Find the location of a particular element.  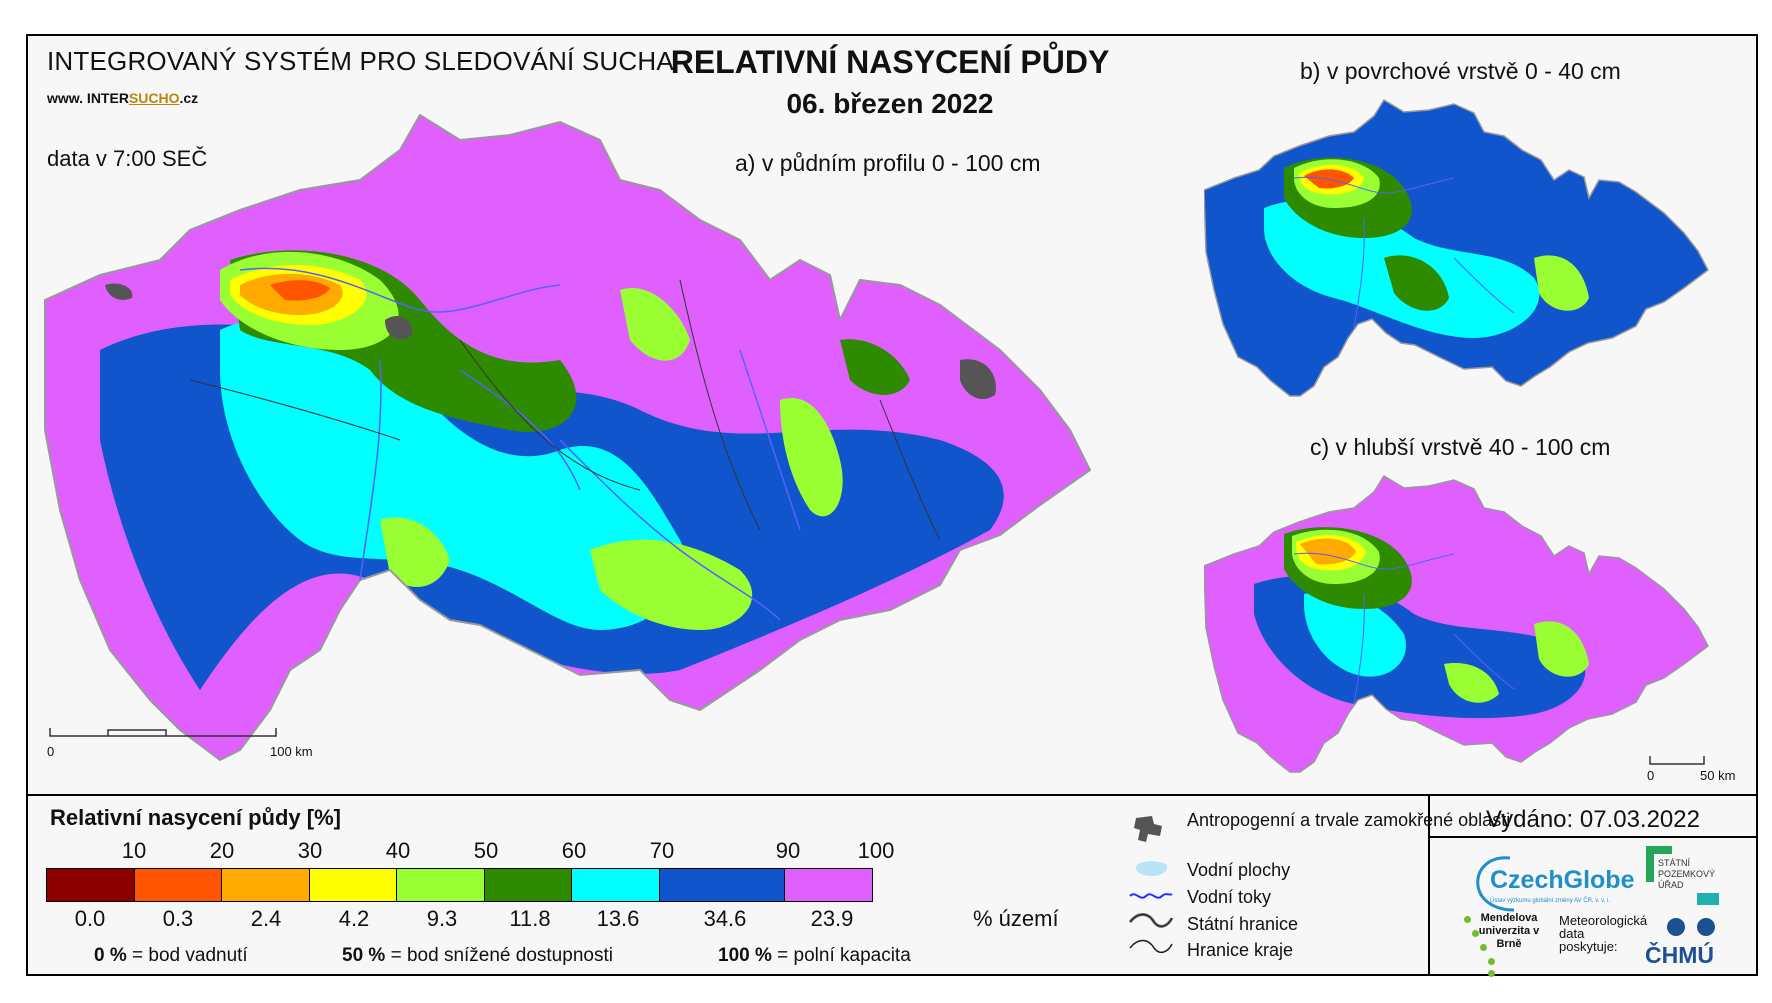

scale-c-start: 0 is located at coordinates (1651, 775).